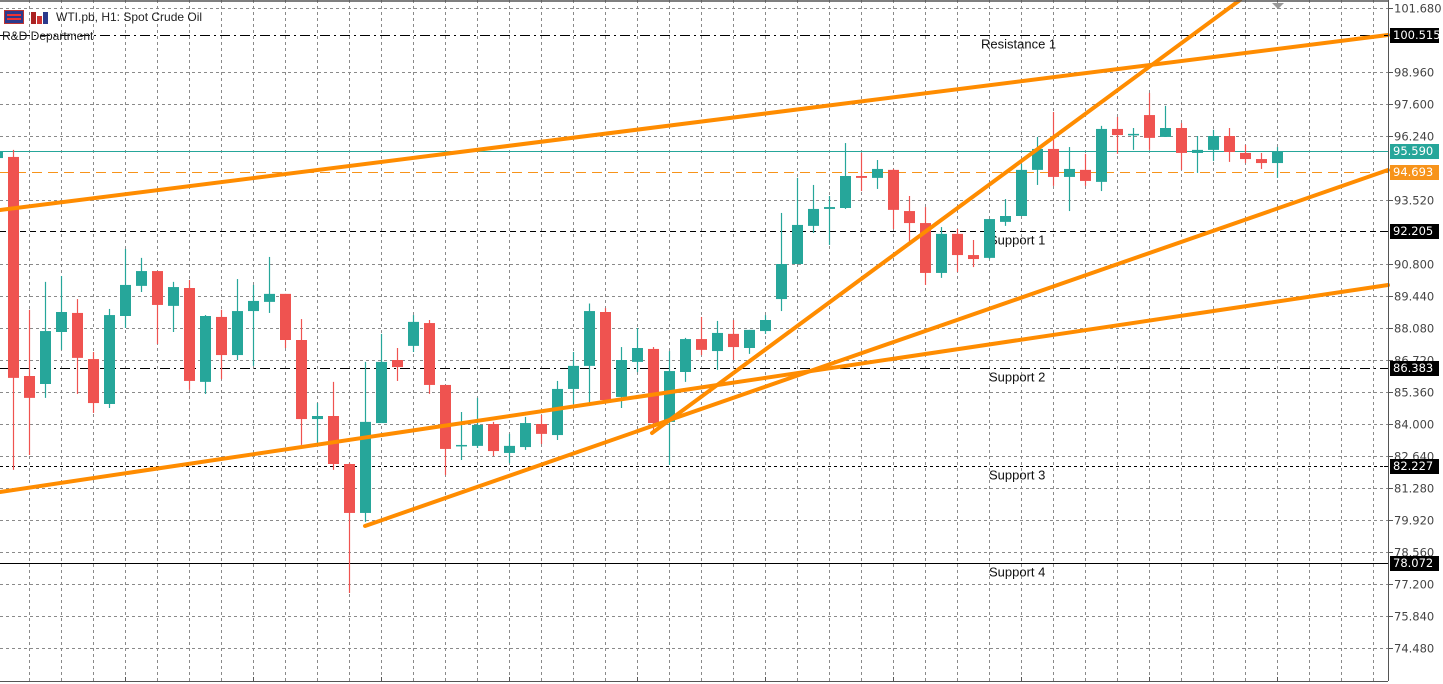 Image resolution: width=1443 pixels, height=684 pixels. Describe the element at coordinates (1414, 201) in the screenshot. I see `axis-tick-label: 93.520` at that location.